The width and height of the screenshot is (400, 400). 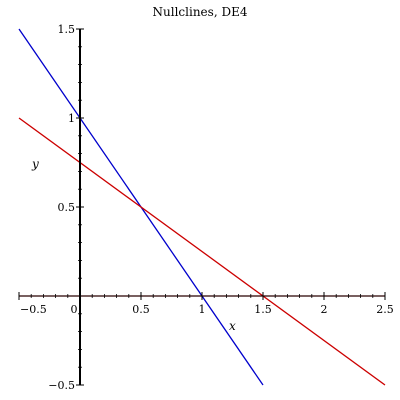 I want to click on x-tick-label: 1, so click(x=202, y=309).